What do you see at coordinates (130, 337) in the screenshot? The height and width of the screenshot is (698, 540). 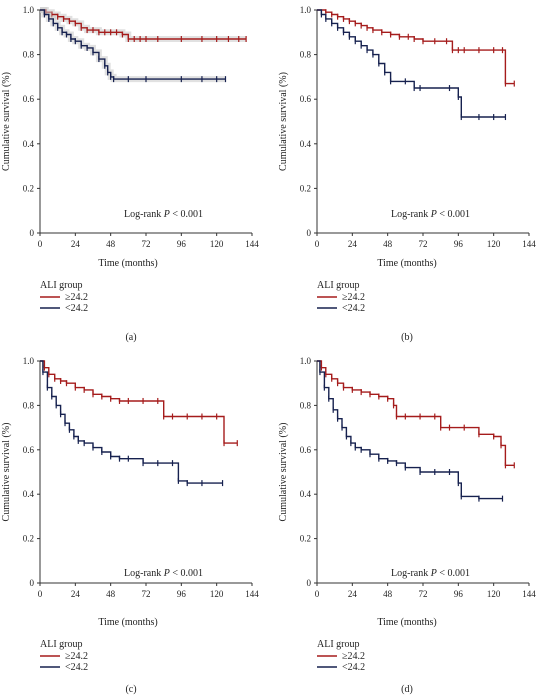 I see `panel-caption: (a)` at bounding box center [130, 337].